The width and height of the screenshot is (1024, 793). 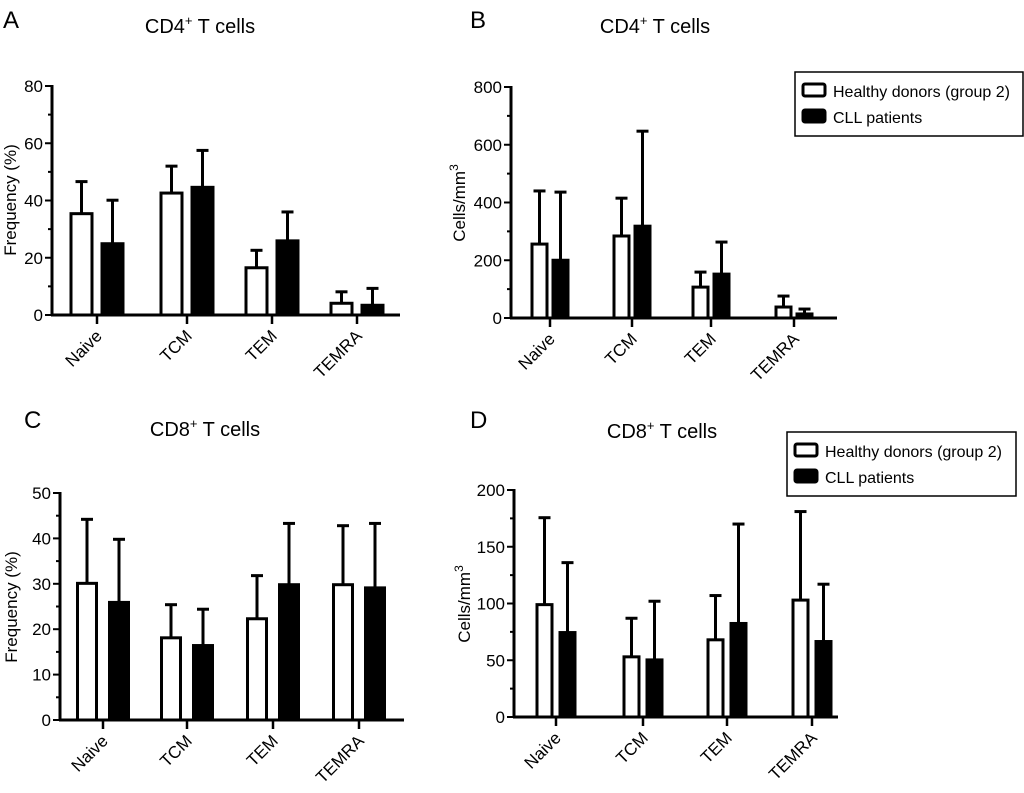 What do you see at coordinates (478, 20) in the screenshot?
I see `panel-letter: B` at bounding box center [478, 20].